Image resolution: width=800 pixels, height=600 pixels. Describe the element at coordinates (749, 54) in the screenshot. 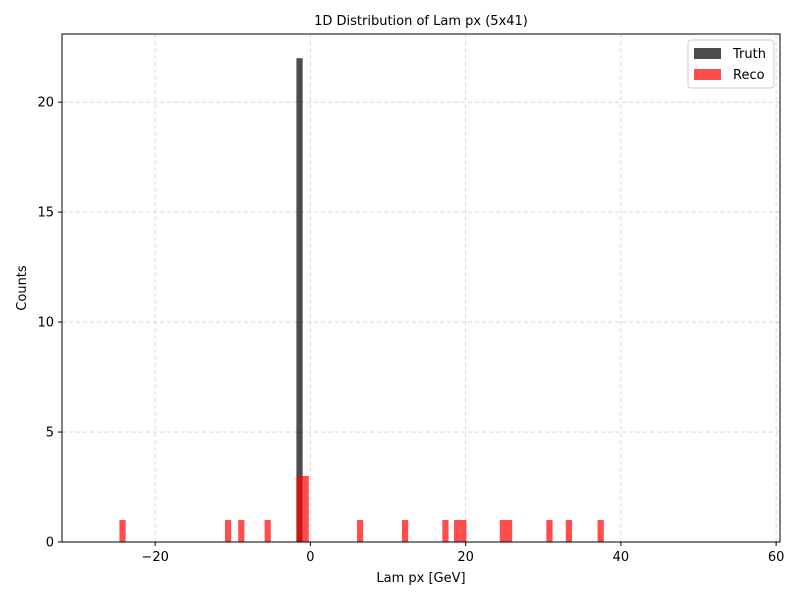

I see `legend-label-truth: Truth` at that location.